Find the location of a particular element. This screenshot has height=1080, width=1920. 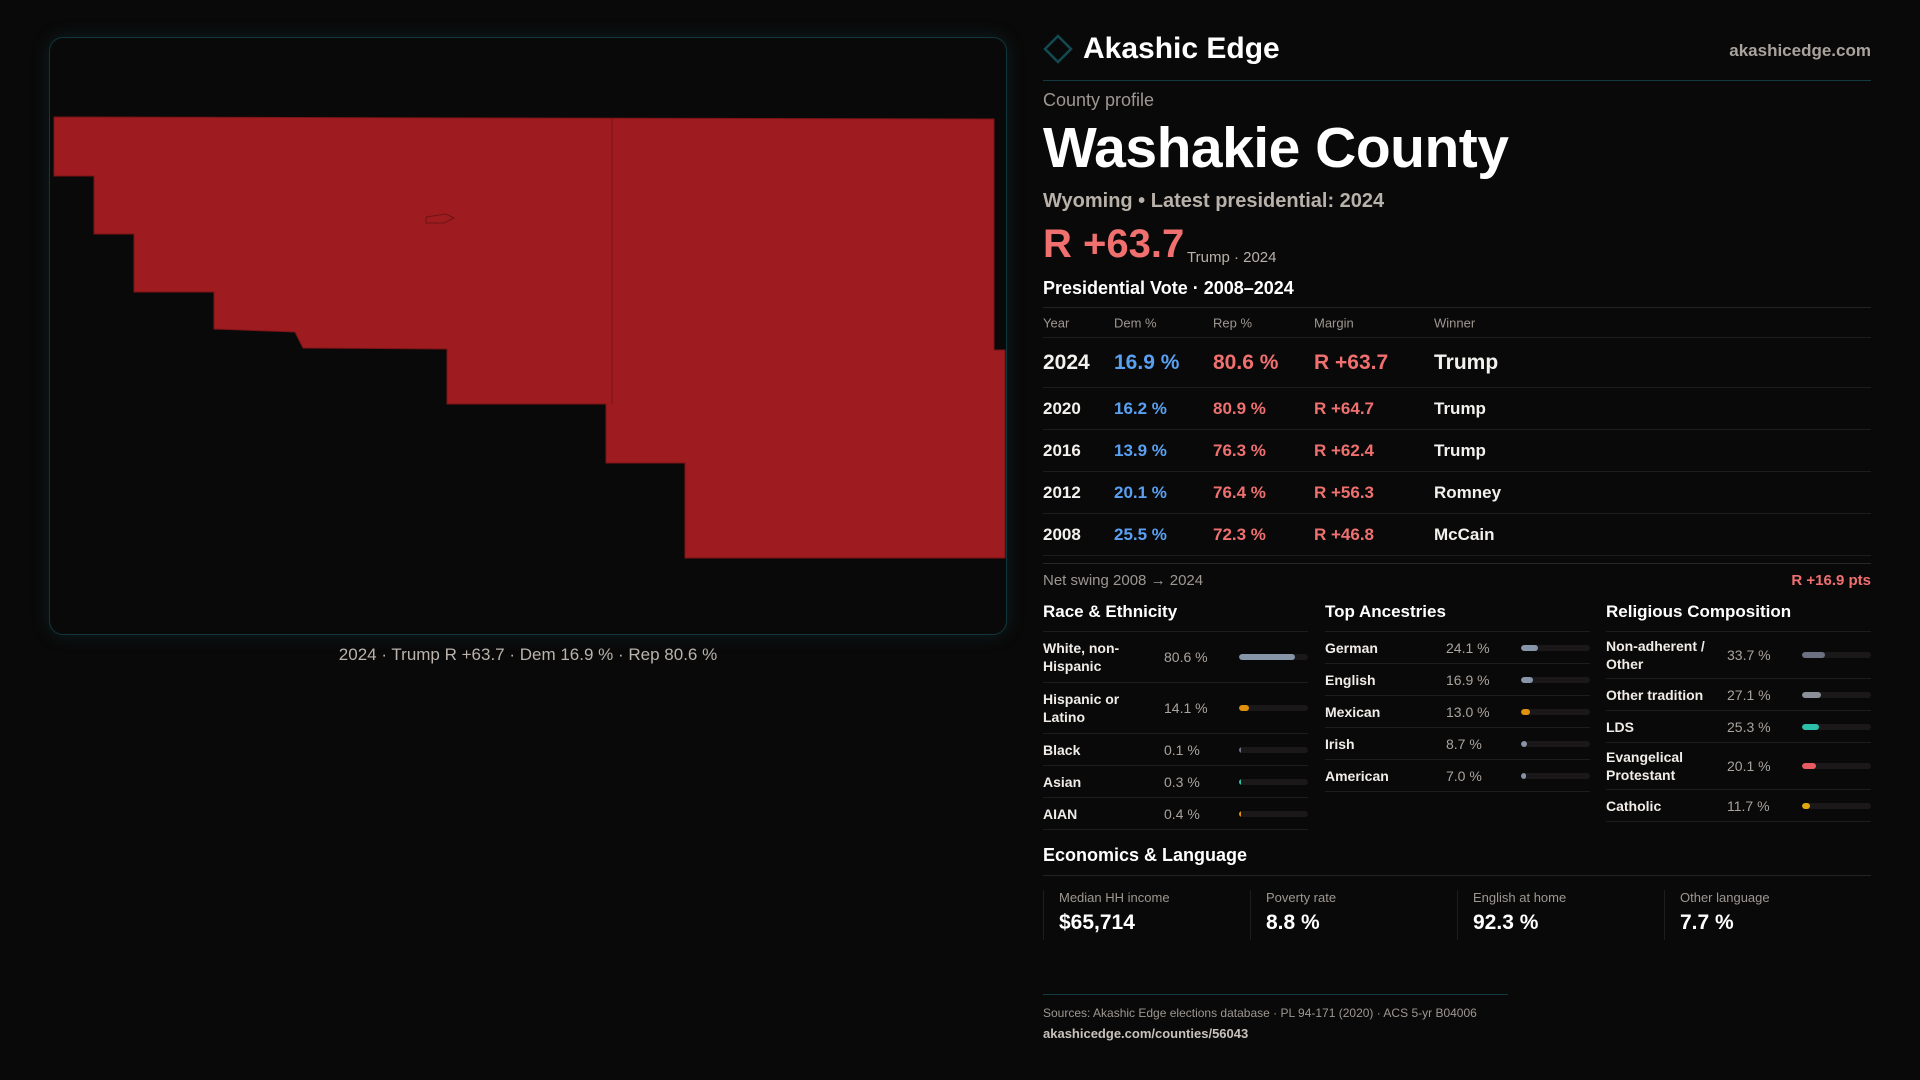

cell-rep: 76.4 % is located at coordinates (1239, 492).